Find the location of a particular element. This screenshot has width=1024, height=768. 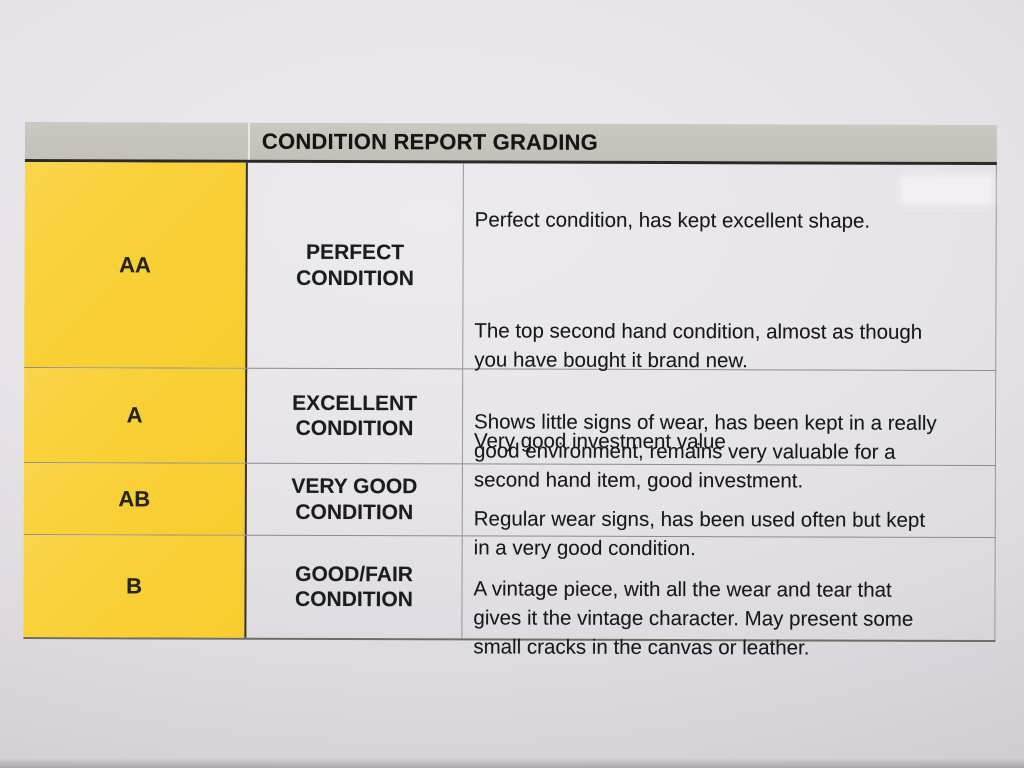

table-header-row: CONDITION REPORT GRADING is located at coordinates (510, 144).